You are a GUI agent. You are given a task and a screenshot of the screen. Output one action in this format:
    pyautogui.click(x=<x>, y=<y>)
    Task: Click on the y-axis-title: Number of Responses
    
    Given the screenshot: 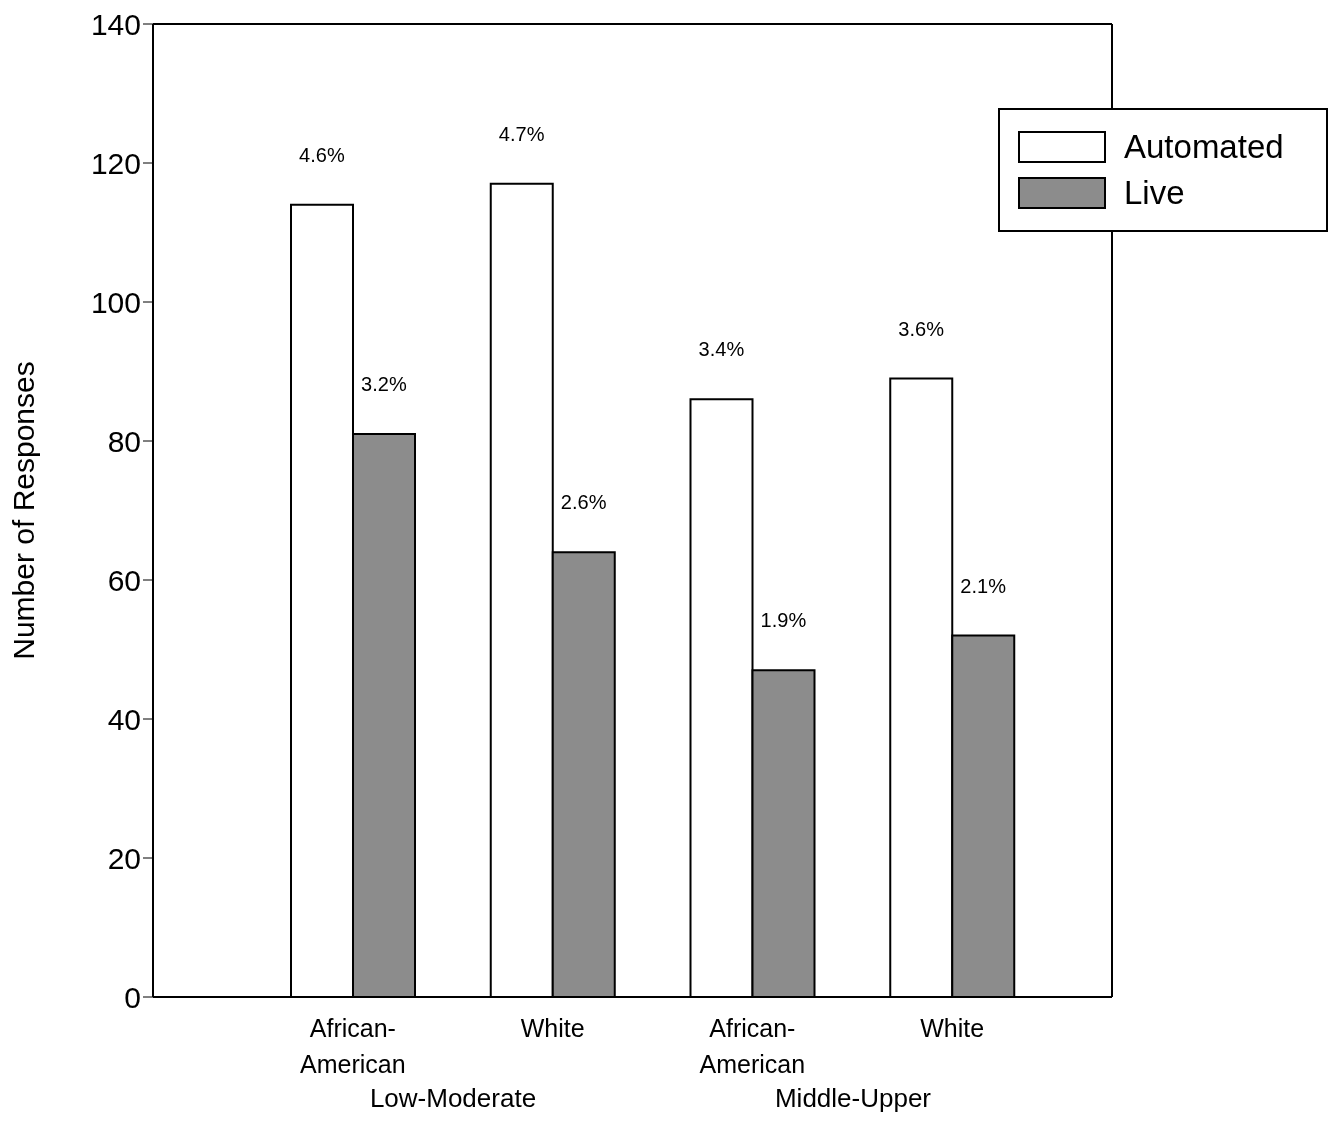 What is the action you would take?
    pyautogui.click(x=23, y=510)
    